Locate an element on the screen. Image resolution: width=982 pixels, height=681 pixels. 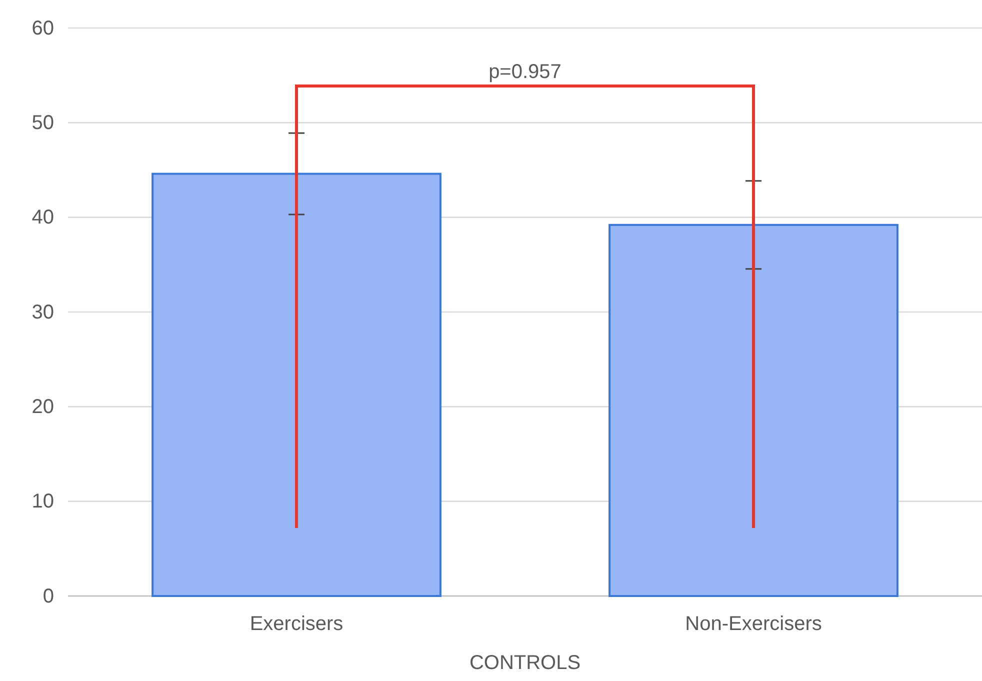
y-tick-label: 30 is located at coordinates (43, 312).